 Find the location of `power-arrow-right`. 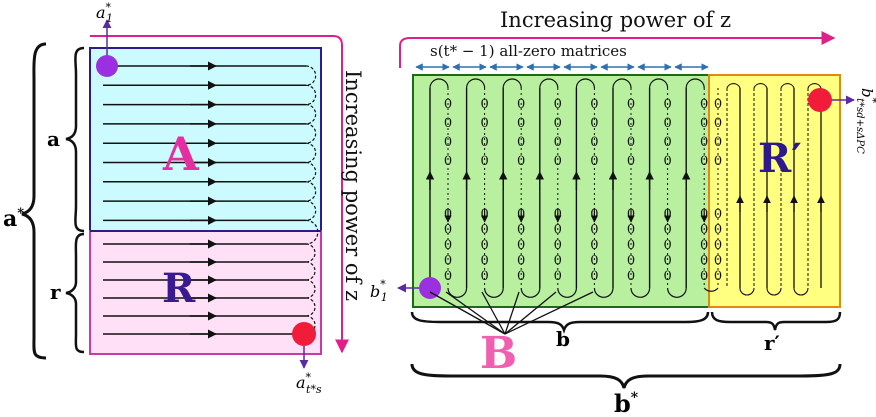

power-arrow-right is located at coordinates (617, 49).